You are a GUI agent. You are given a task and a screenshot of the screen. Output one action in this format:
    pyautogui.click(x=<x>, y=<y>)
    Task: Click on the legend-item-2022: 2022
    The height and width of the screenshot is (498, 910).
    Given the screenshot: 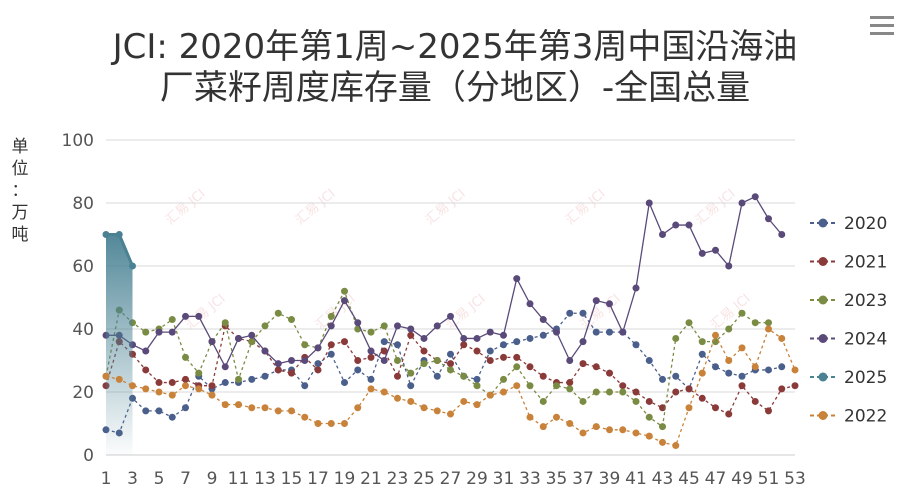 What is the action you would take?
    pyautogui.click(x=848, y=417)
    